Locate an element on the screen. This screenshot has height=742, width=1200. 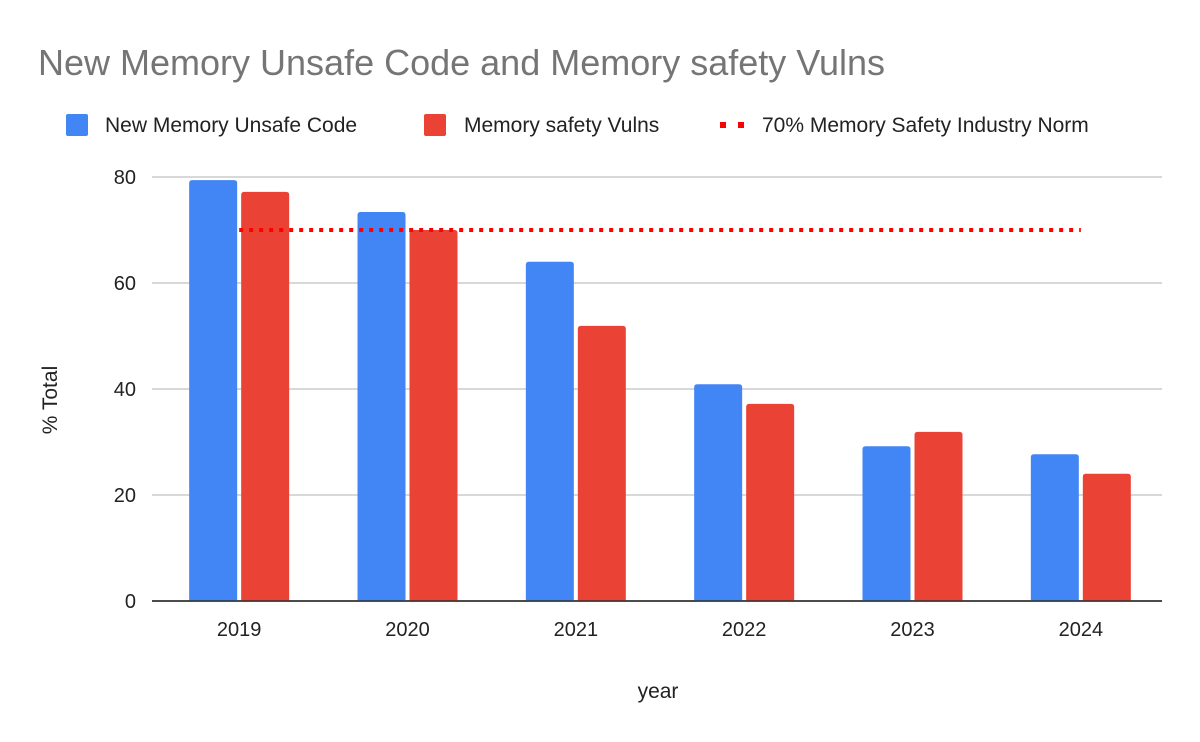
y-axis-label: % Total is located at coordinates (50, 400).